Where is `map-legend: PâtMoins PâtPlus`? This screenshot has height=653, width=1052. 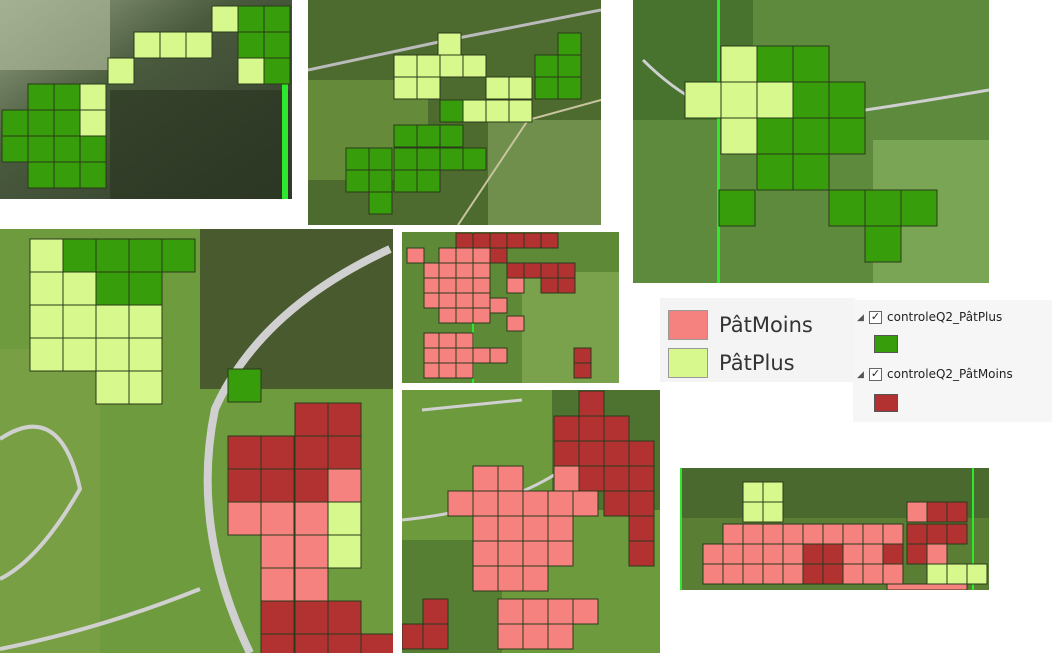
map-legend: PâtMoins PâtPlus is located at coordinates (757, 340).